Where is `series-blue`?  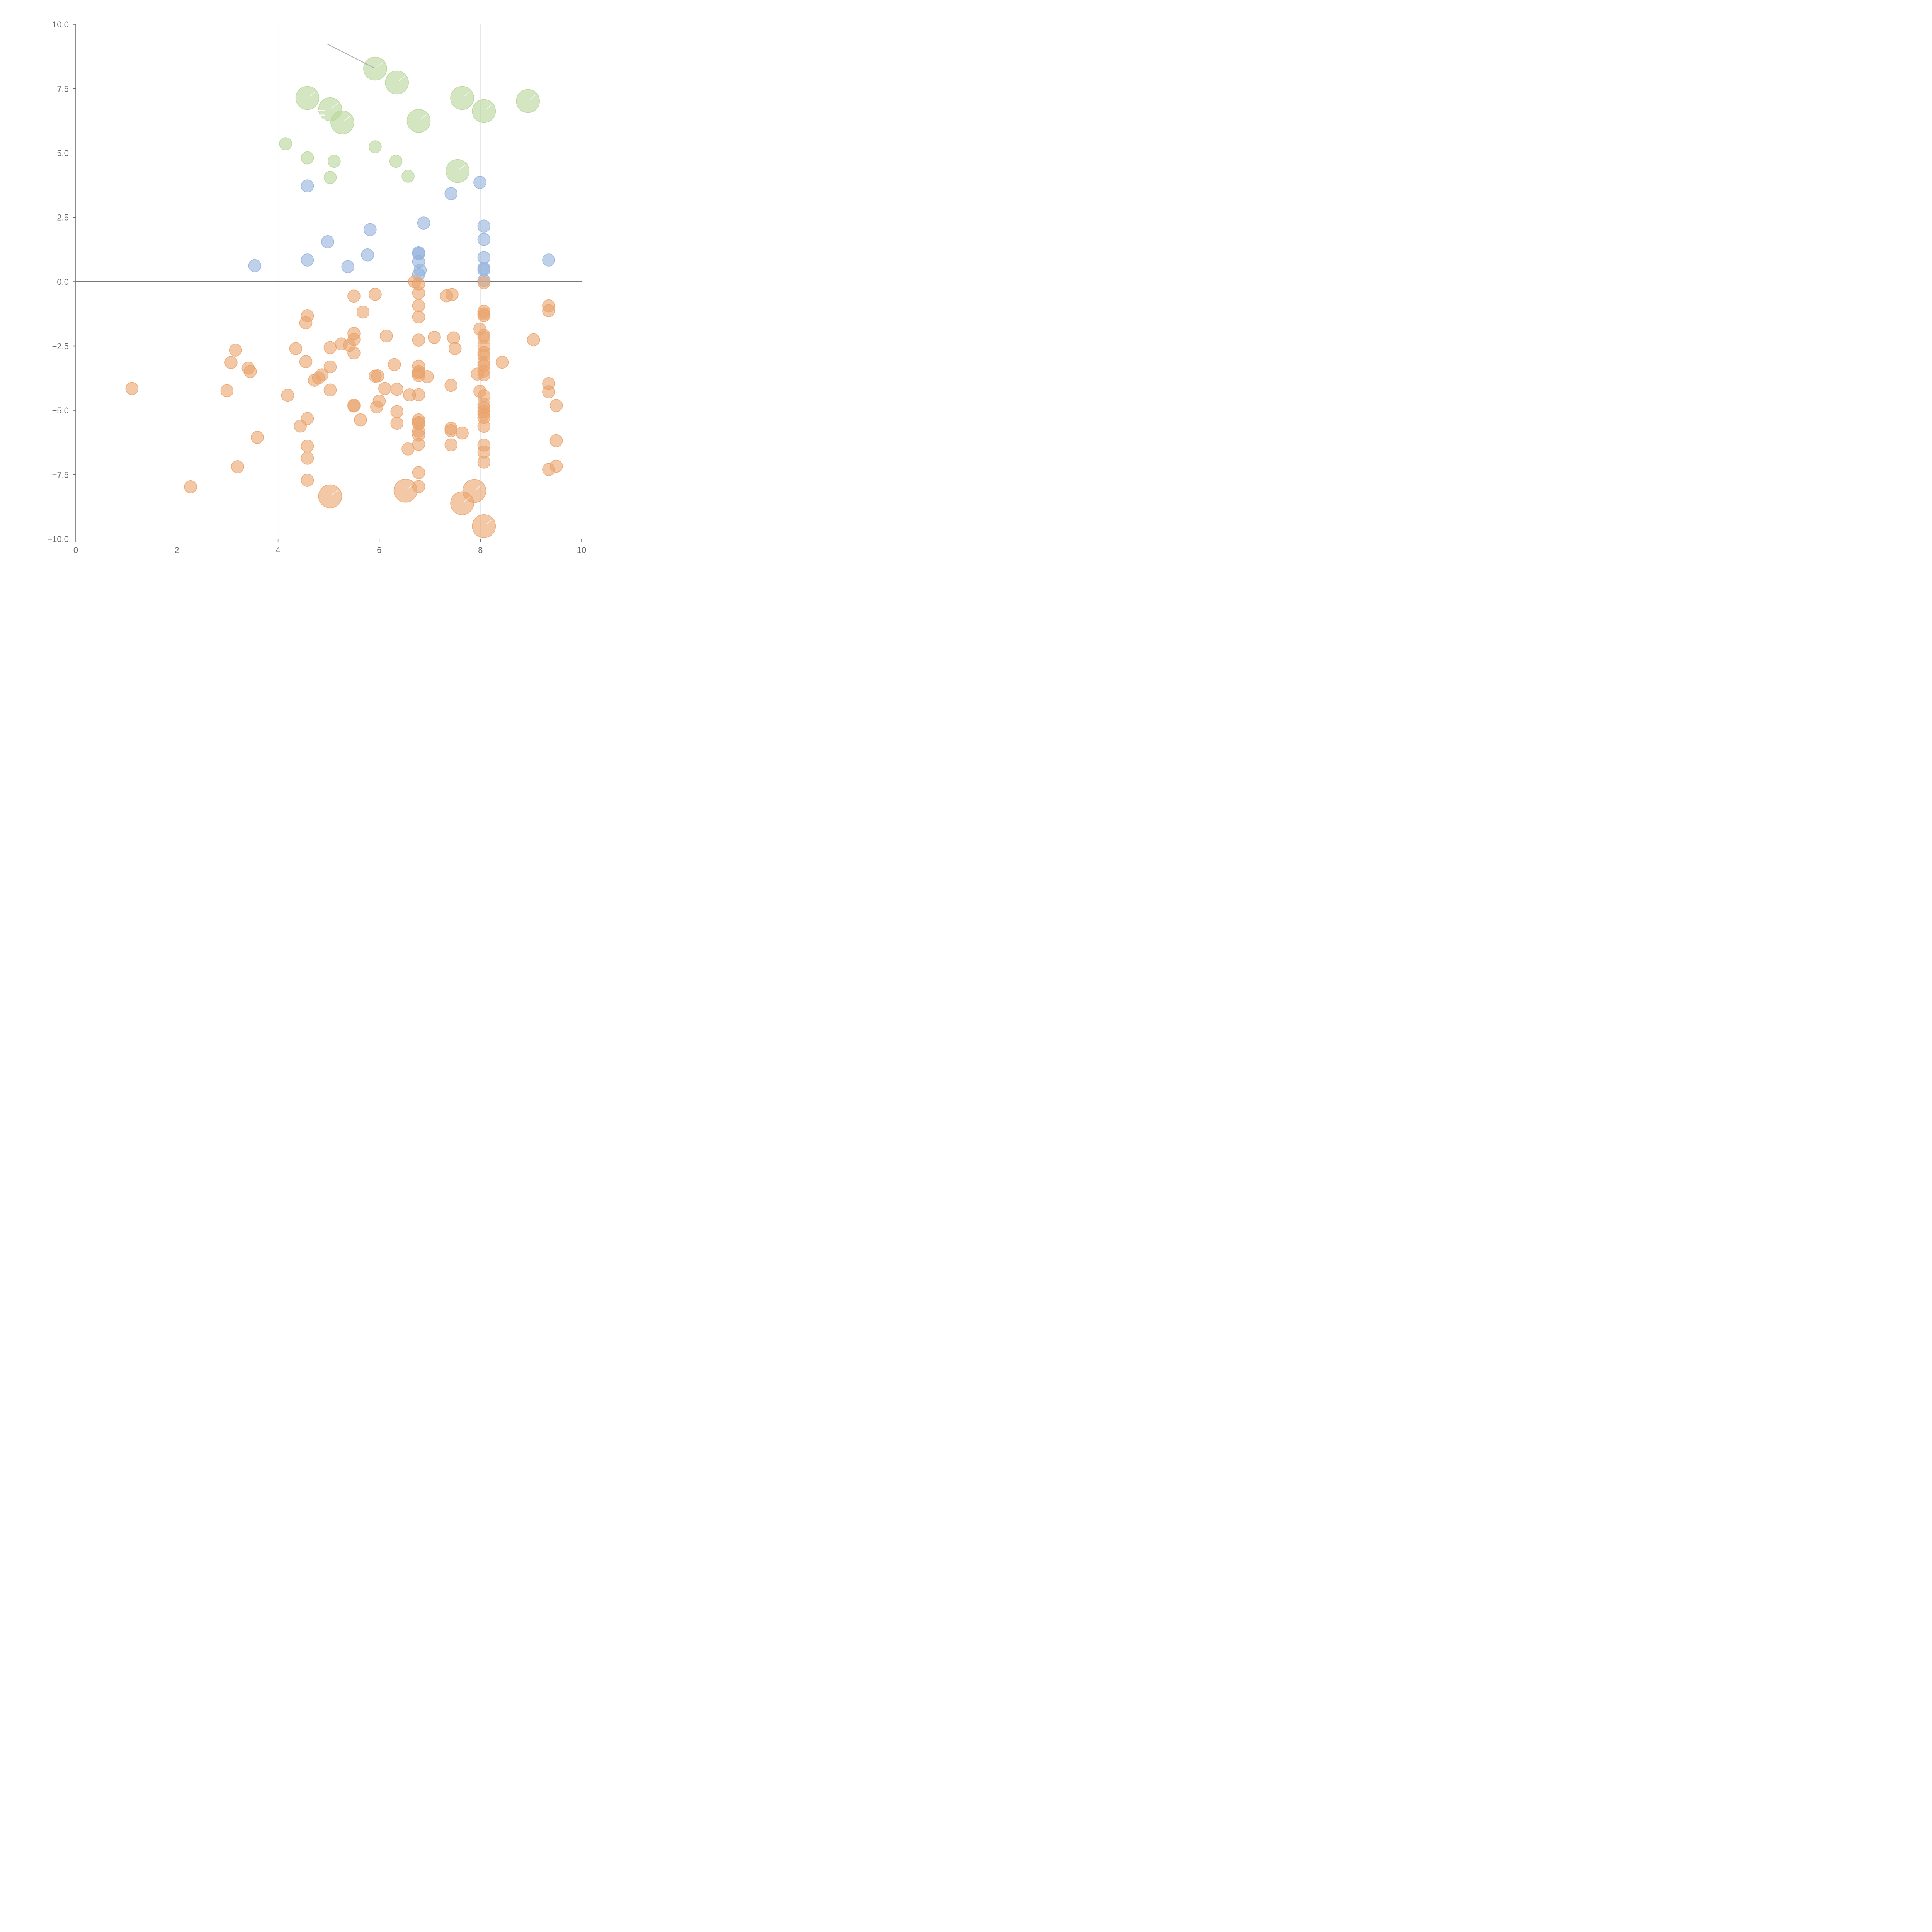 series-blue is located at coordinates (401, 232).